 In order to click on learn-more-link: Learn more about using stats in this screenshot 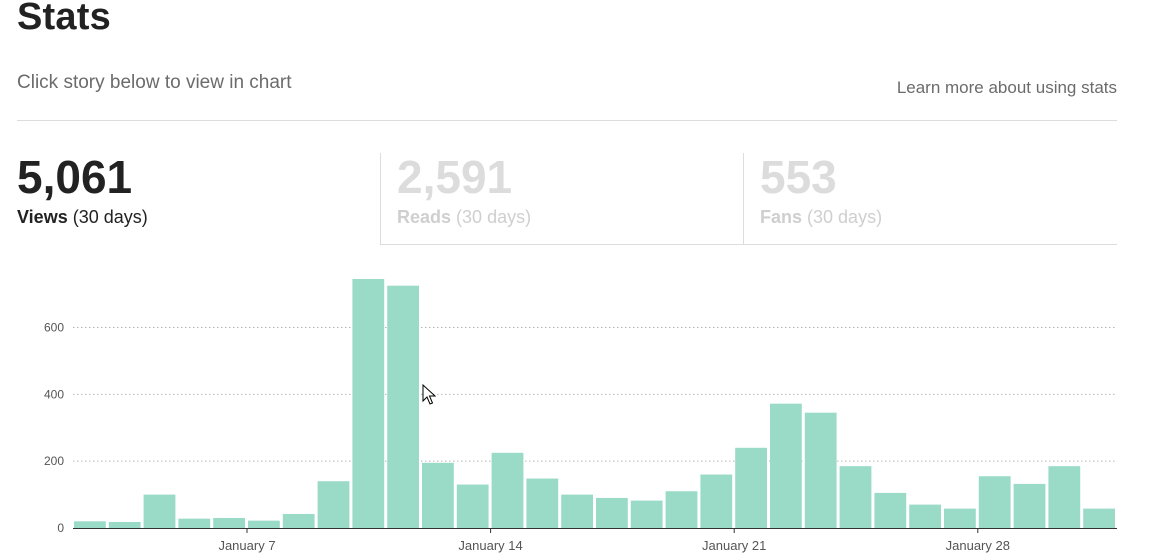, I will do `click(1006, 87)`.